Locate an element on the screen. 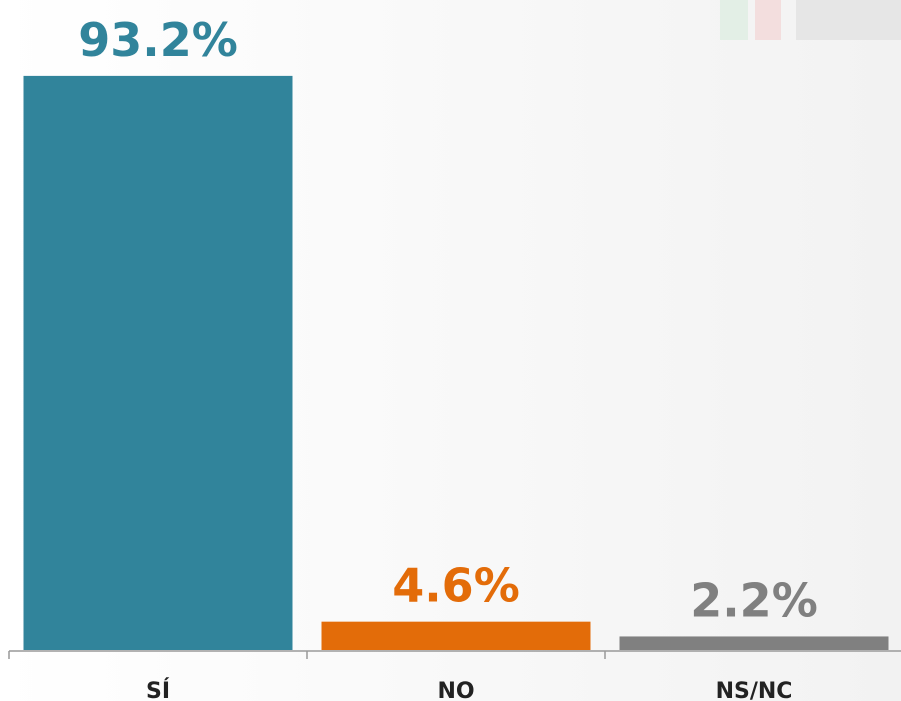  value-label: 93.2% is located at coordinates (158, 40).